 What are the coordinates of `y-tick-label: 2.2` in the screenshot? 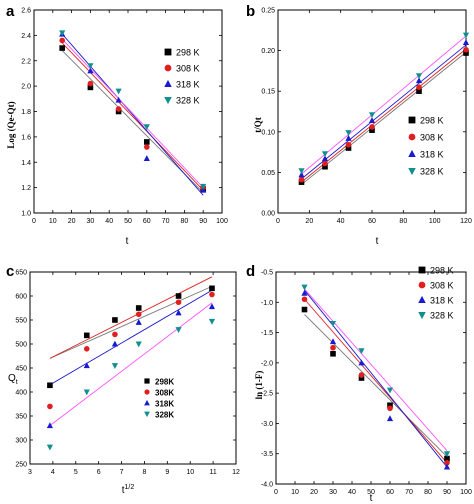 It's located at (26, 61).